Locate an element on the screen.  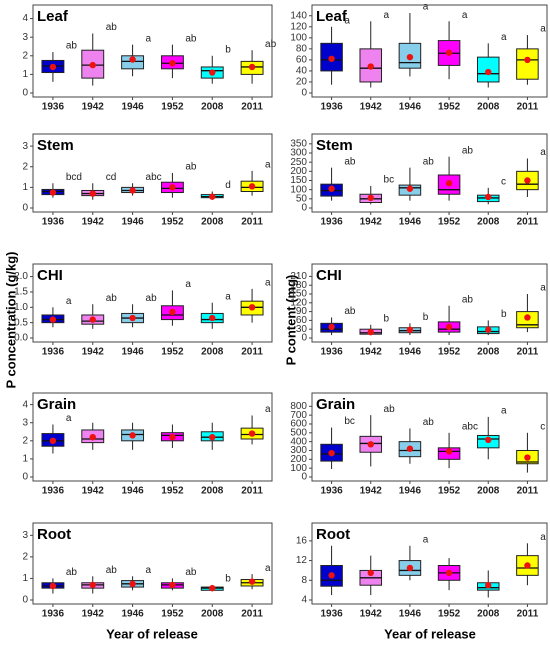
y-tick-label: 2.0 is located at coordinates (21, 276).